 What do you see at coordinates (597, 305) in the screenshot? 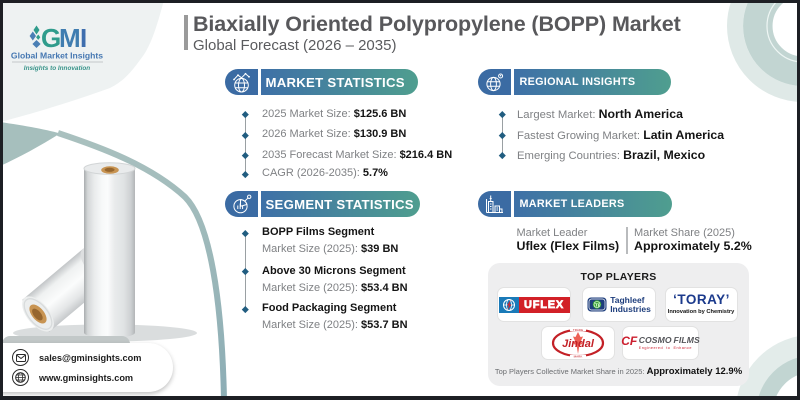
I see `svg-text: TI` at bounding box center [597, 305].